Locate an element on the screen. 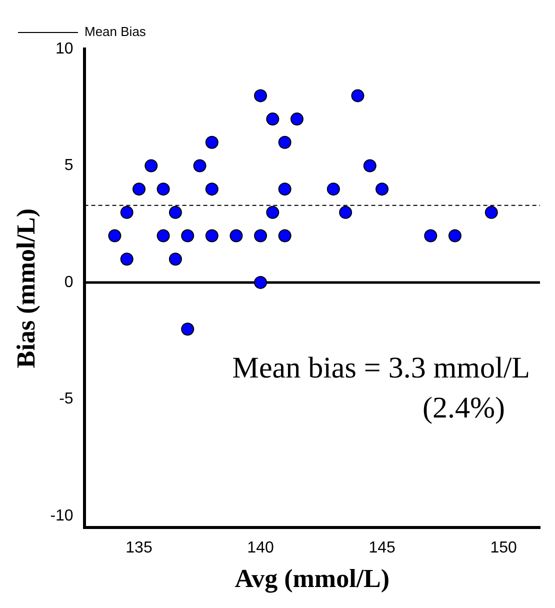 The width and height of the screenshot is (555, 608). x-tick-label: 135 is located at coordinates (139, 548).